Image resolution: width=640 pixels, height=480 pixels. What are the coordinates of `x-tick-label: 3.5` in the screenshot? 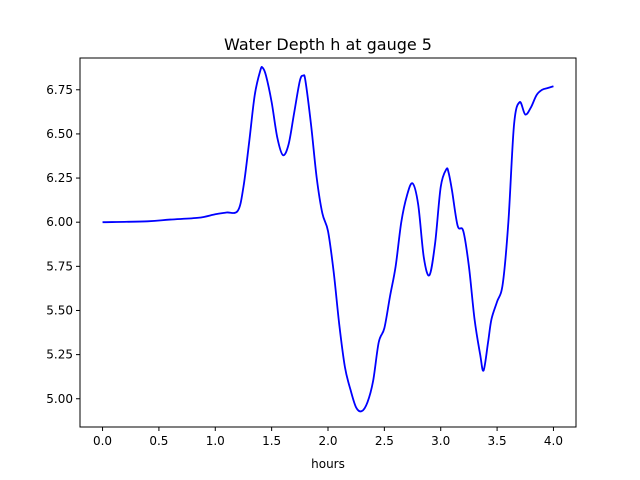 It's located at (497, 441).